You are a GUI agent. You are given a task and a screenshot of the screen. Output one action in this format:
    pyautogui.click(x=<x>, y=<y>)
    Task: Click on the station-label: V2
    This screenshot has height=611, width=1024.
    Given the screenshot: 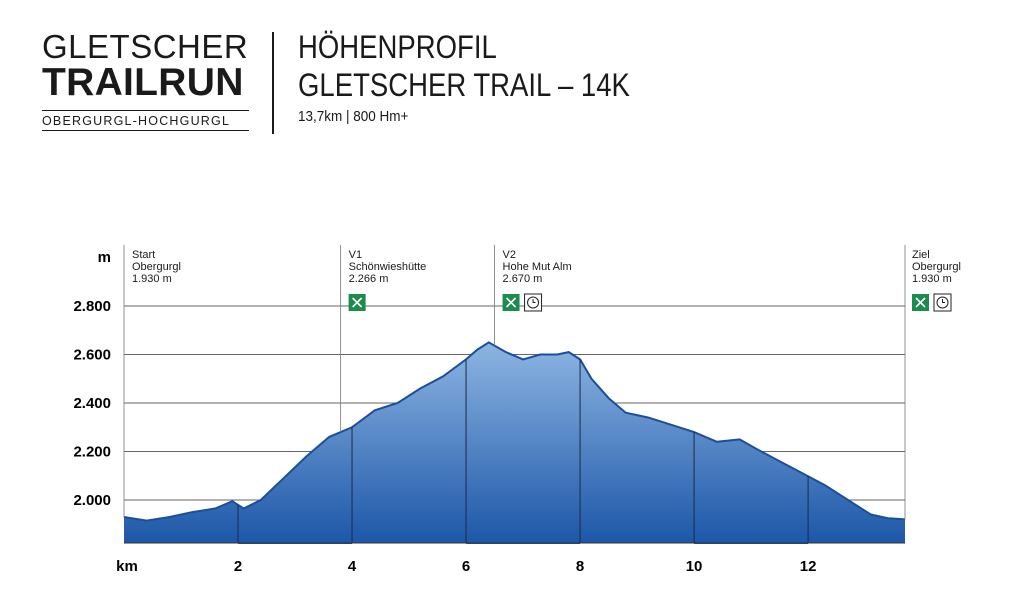 What is the action you would take?
    pyautogui.click(x=509, y=255)
    